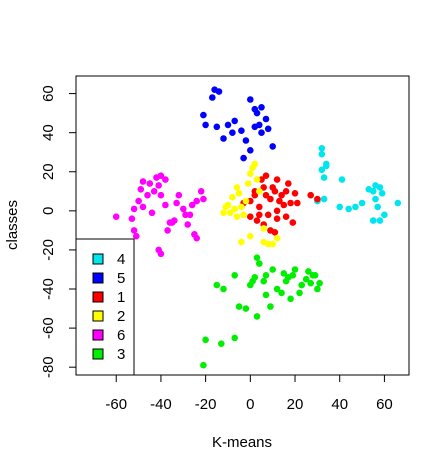 Image resolution: width=444 pixels, height=472 pixels. I want to click on y-tick-label: -60, so click(48, 328).